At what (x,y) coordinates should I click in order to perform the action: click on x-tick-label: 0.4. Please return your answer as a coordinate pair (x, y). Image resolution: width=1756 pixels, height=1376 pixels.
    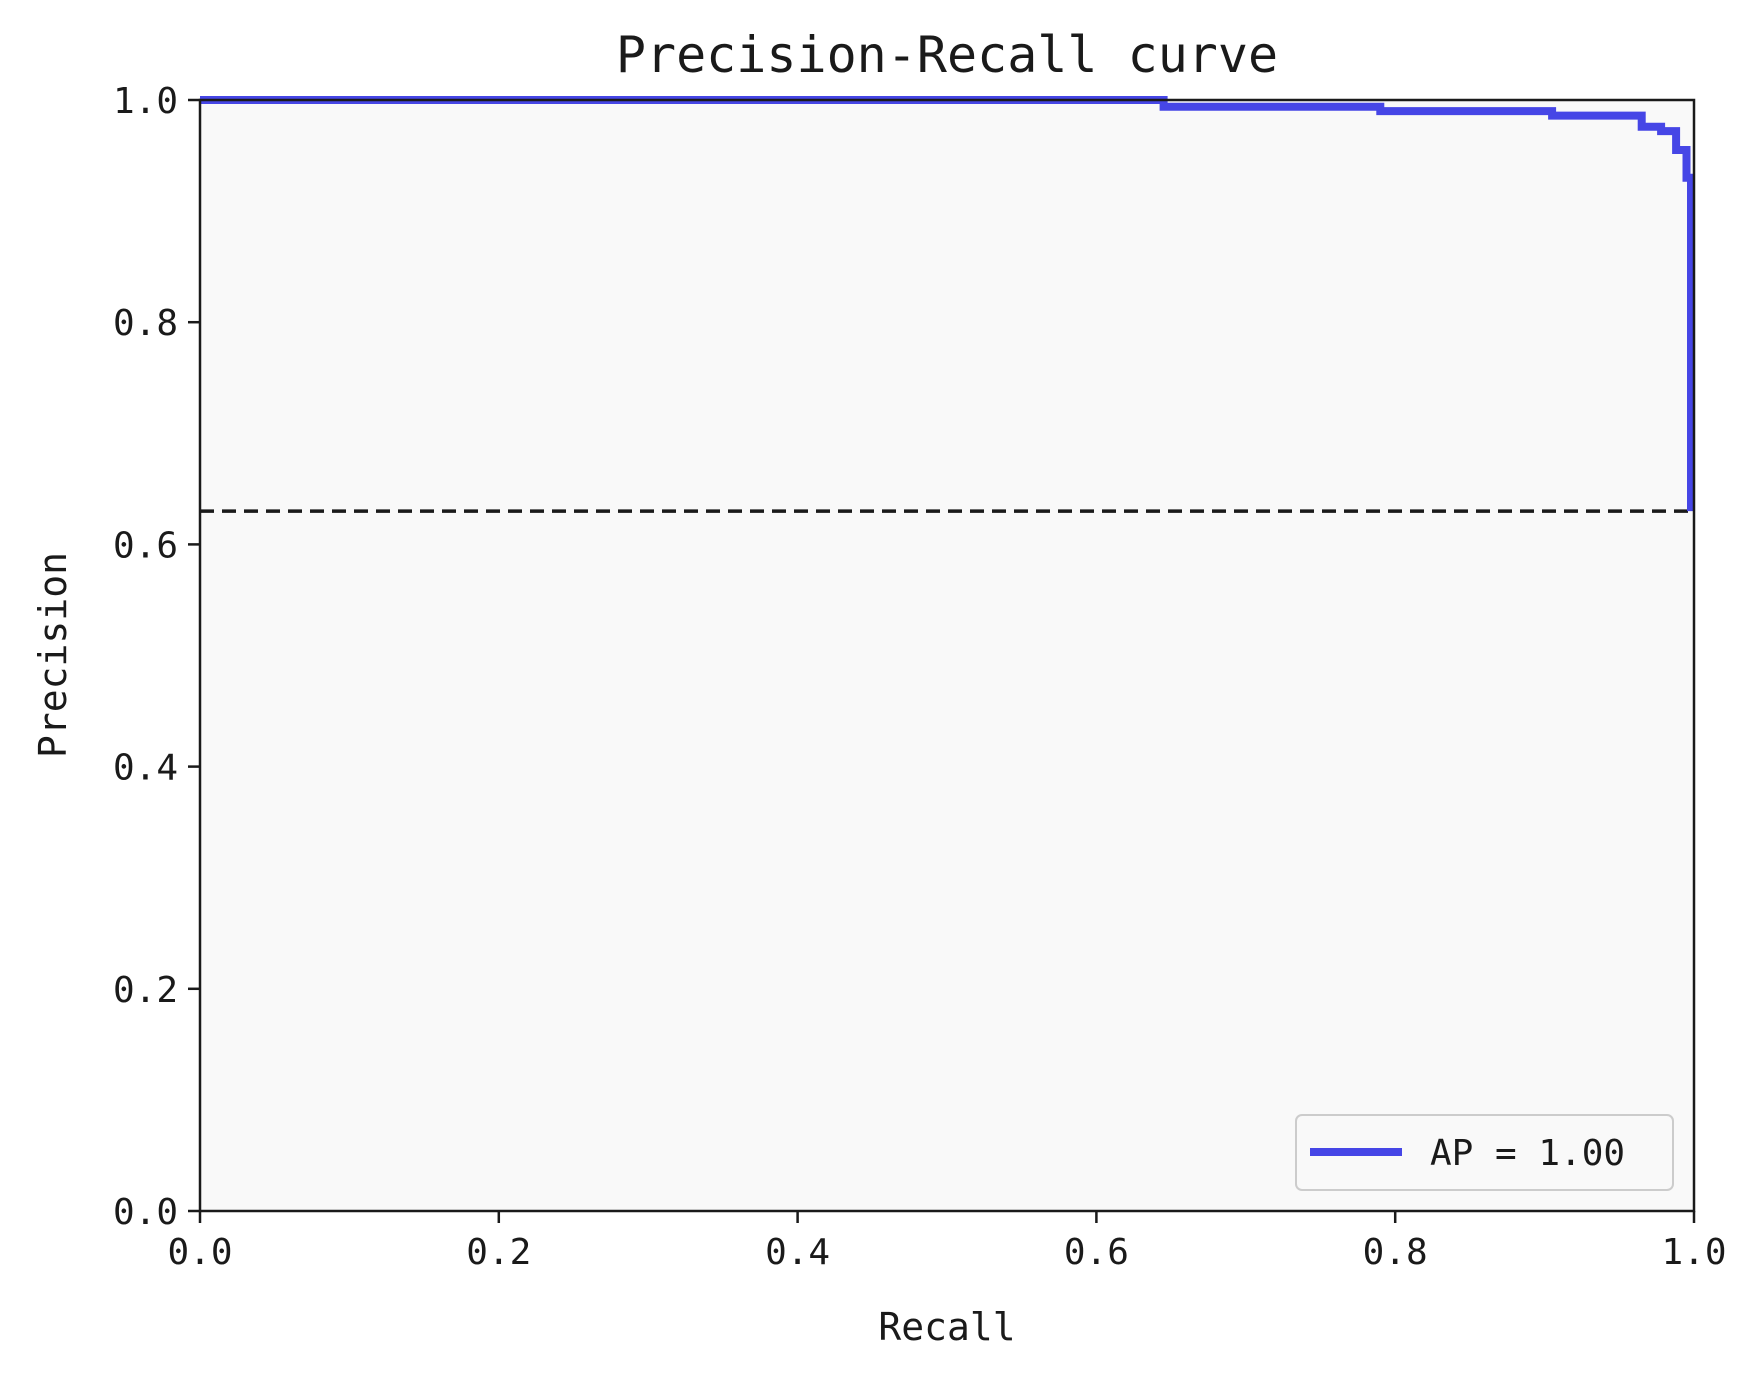
    Looking at the image, I should click on (797, 1252).